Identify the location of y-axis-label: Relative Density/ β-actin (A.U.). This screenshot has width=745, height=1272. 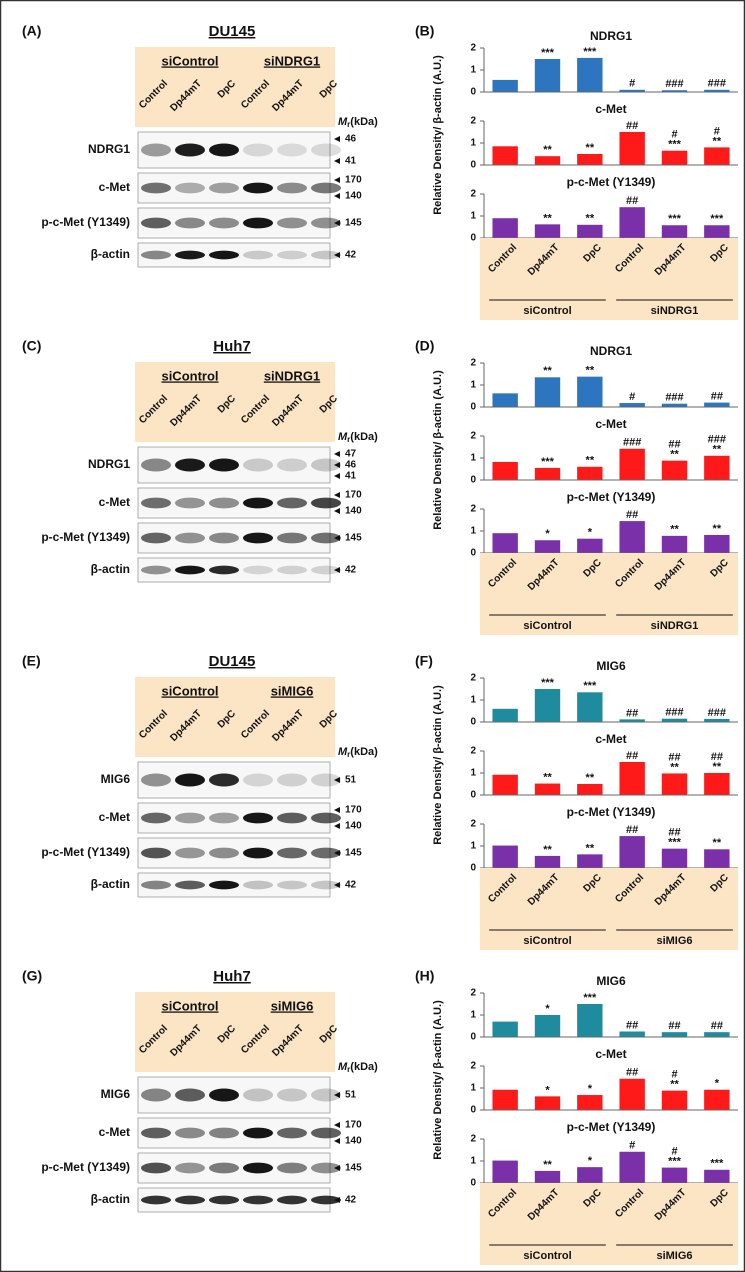
(438, 450).